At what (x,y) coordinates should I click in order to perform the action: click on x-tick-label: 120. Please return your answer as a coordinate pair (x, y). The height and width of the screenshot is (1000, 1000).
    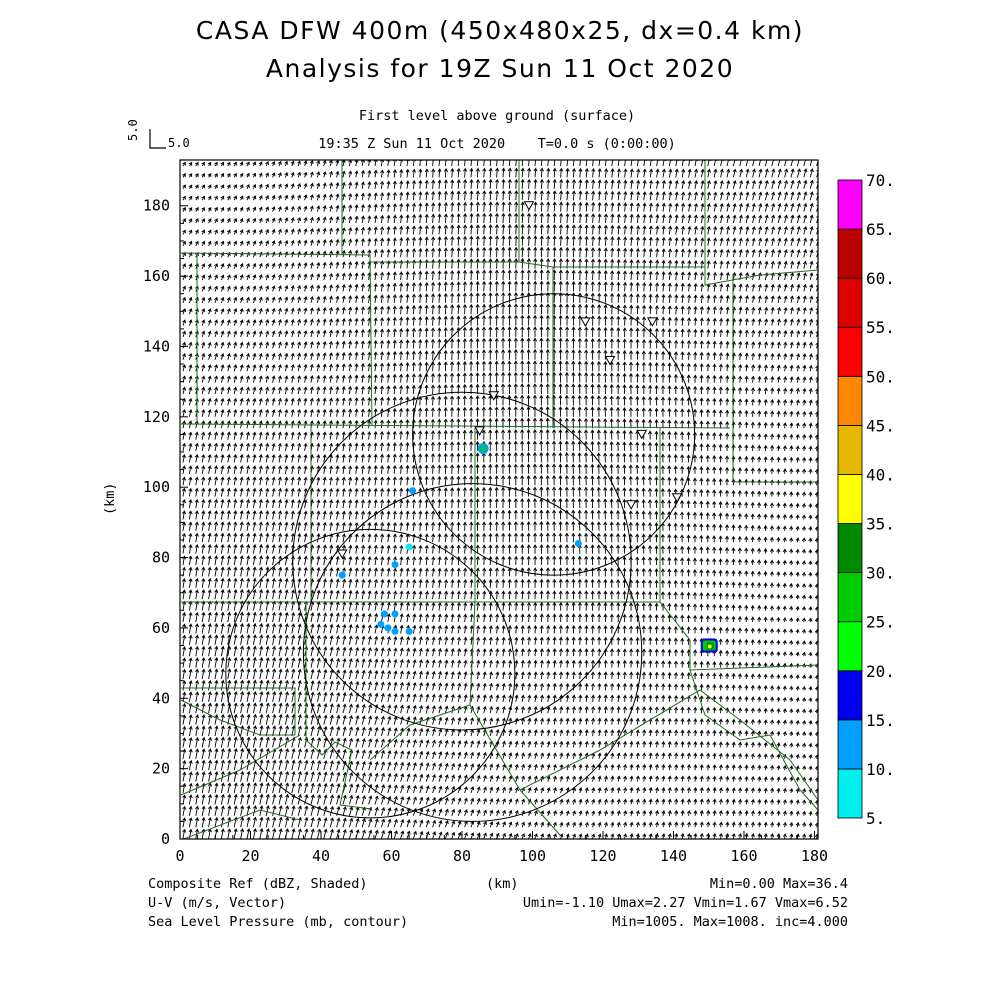
    Looking at the image, I should click on (602, 856).